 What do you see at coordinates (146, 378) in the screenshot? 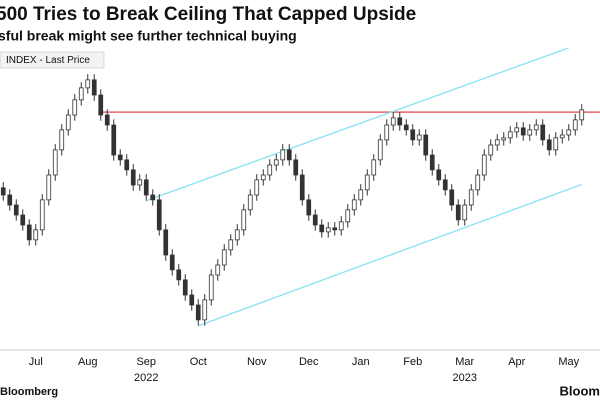
I see `x-year-label: 2022` at bounding box center [146, 378].